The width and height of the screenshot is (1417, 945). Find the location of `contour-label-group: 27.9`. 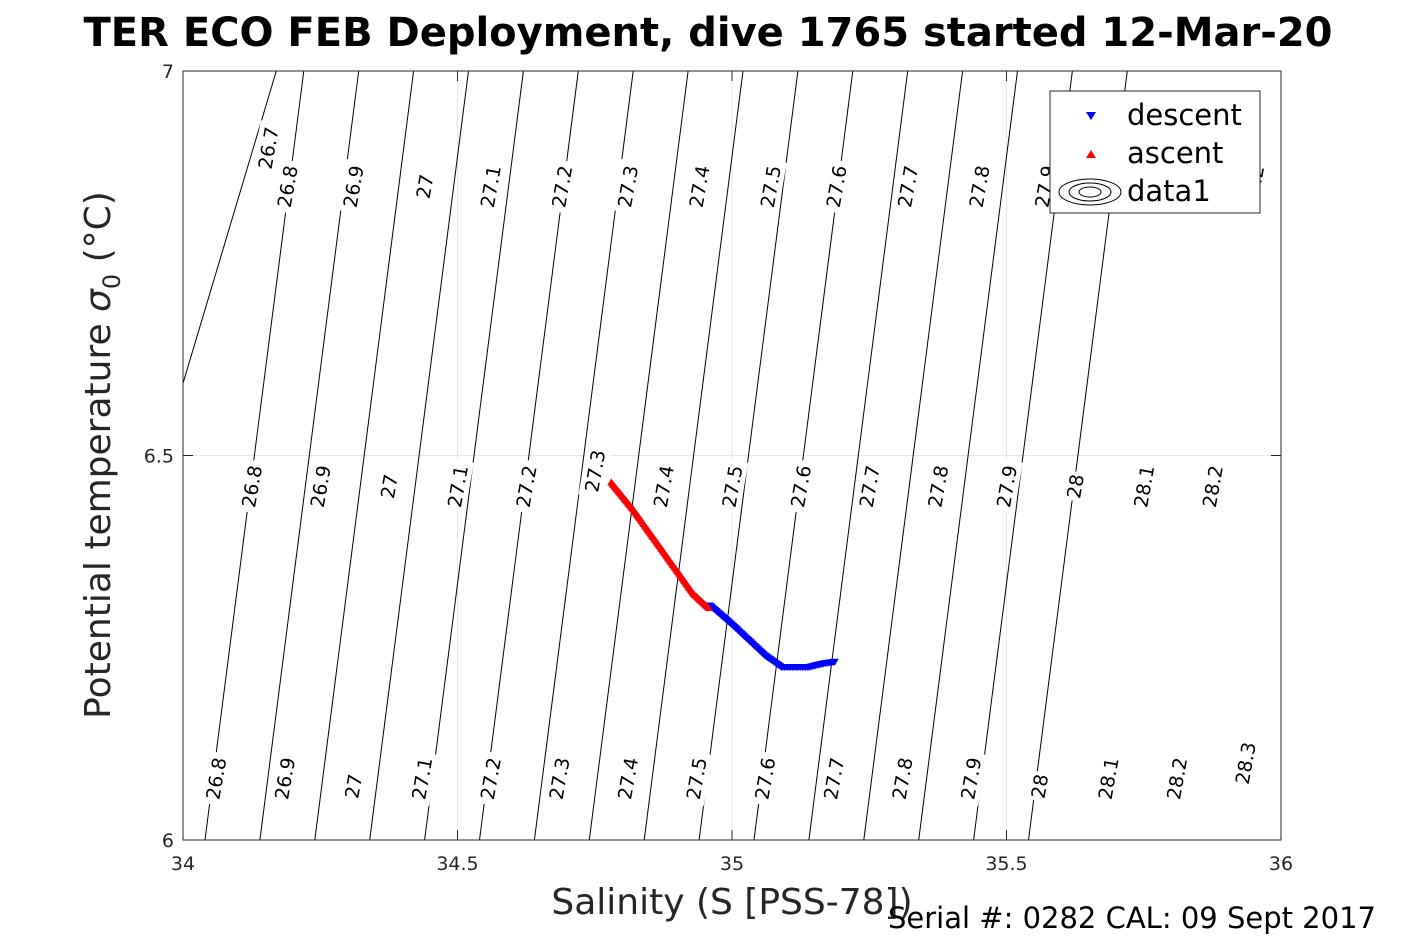

contour-label-group: 27.9 is located at coordinates (1006, 486).